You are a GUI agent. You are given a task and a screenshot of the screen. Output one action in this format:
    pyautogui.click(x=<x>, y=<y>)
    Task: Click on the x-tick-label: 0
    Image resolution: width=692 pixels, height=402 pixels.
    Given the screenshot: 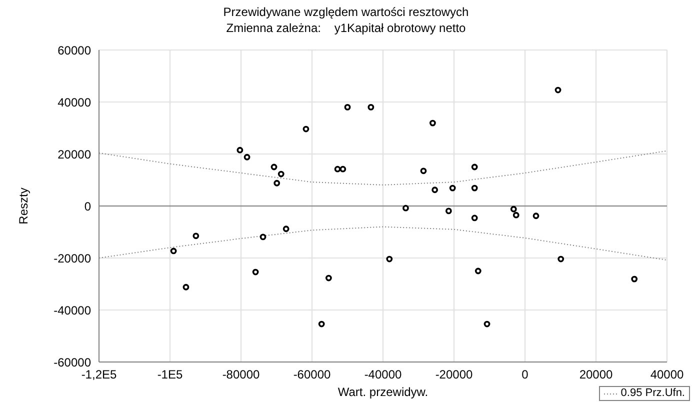 What is the action you would take?
    pyautogui.click(x=525, y=375)
    